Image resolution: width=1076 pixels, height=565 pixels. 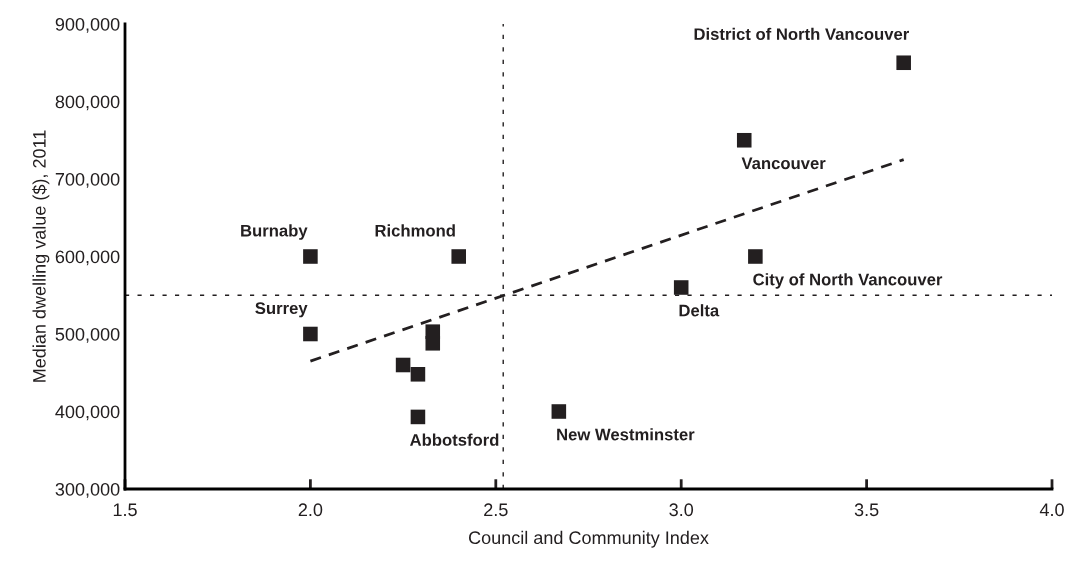 What do you see at coordinates (496, 510) in the screenshot?
I see `x-tick-label: 2.5` at bounding box center [496, 510].